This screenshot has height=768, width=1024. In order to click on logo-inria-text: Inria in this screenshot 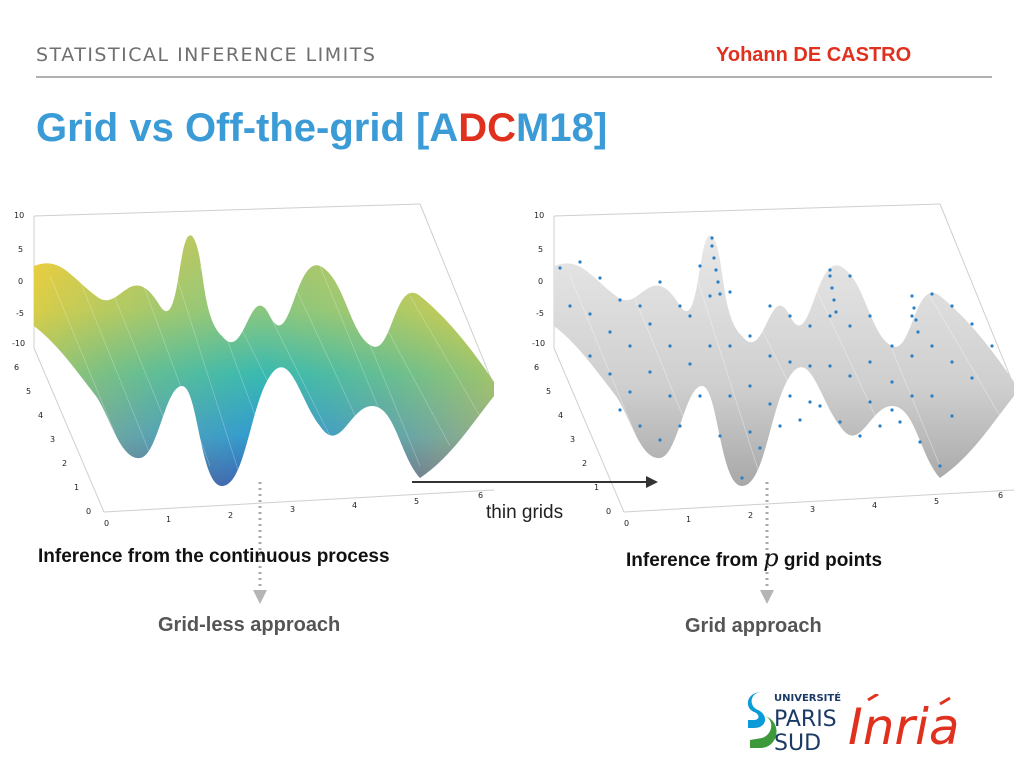, I will do `click(904, 726)`.